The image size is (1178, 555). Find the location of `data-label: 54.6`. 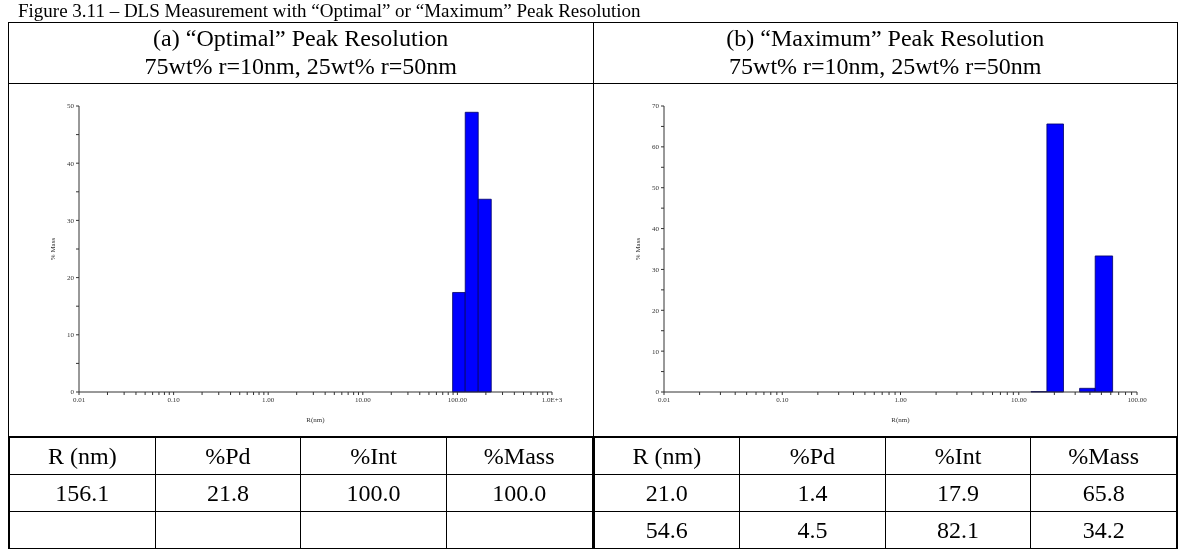

data-label: 54.6 is located at coordinates (667, 530).